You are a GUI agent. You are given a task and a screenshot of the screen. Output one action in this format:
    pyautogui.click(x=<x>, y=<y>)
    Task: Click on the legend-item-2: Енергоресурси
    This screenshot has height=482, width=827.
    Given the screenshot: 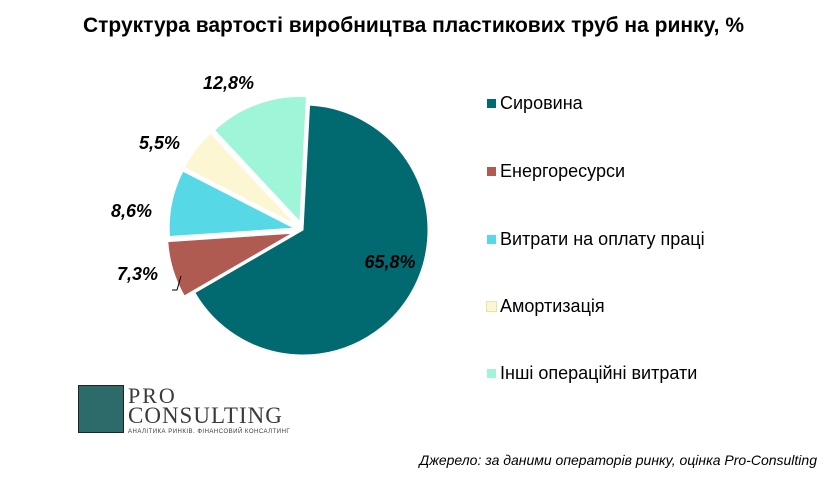 What is the action you would take?
    pyautogui.click(x=556, y=171)
    